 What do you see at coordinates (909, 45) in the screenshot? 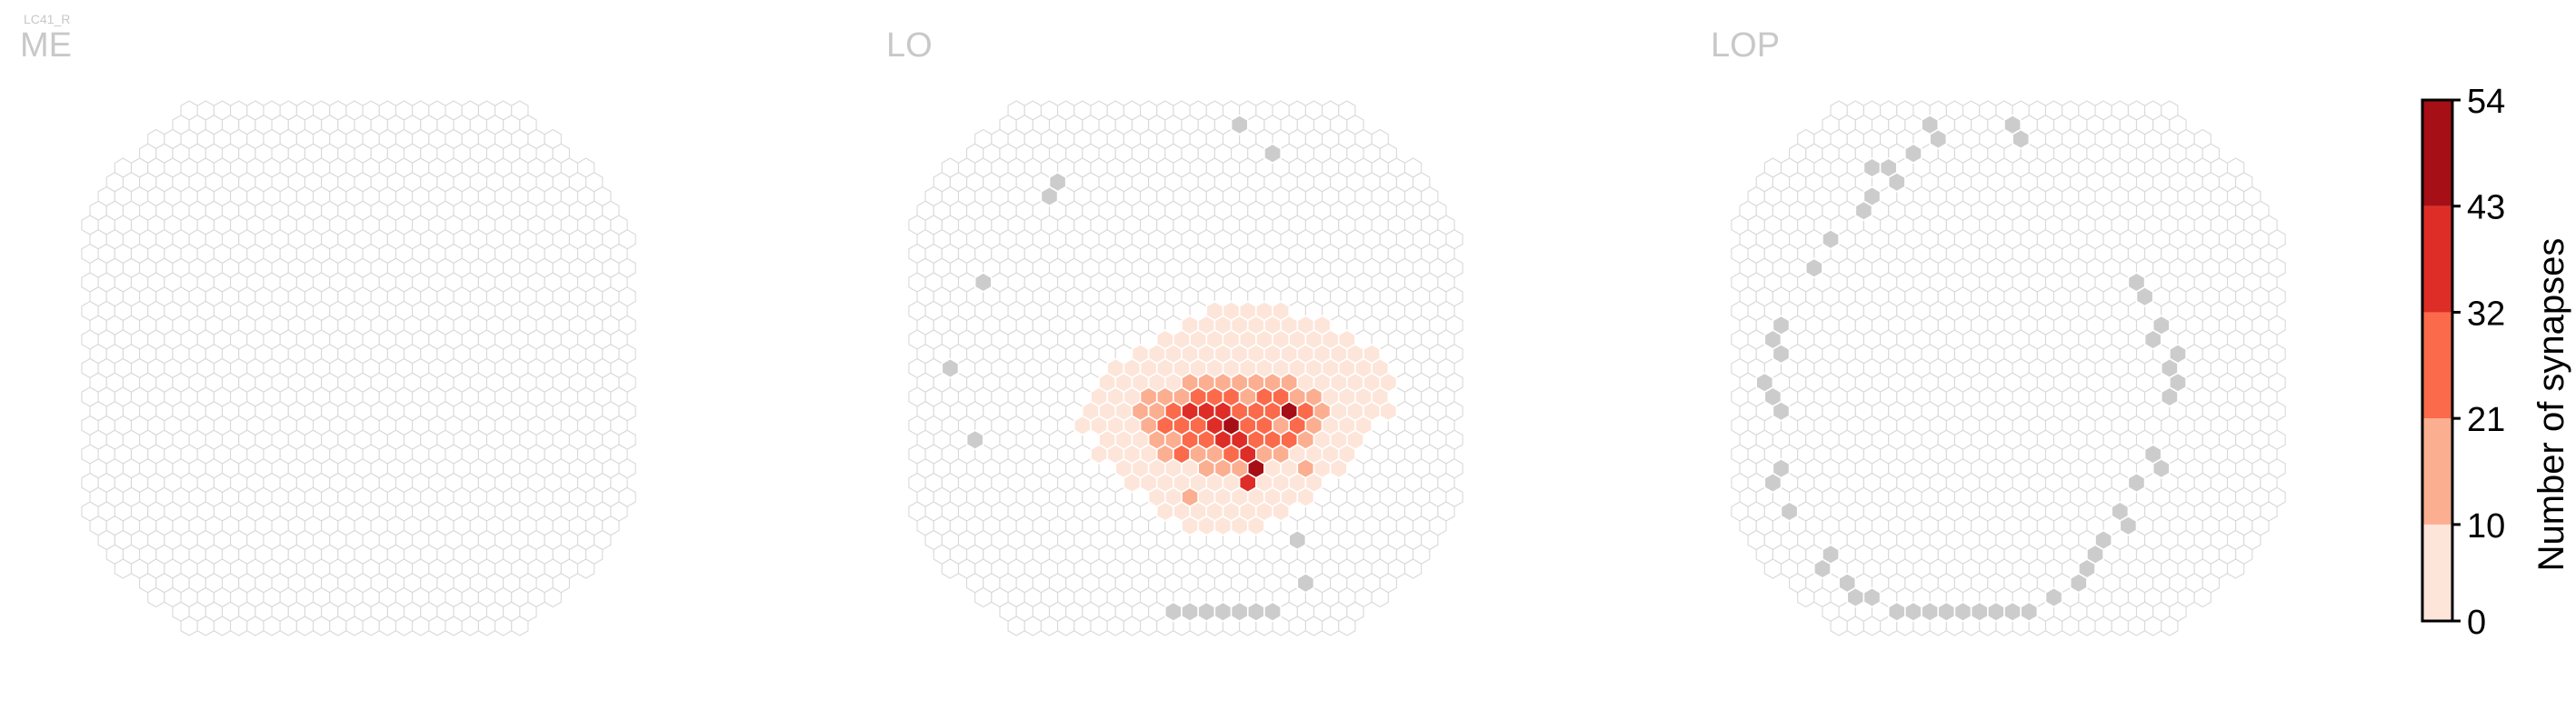
I see `panel-title: LO` at bounding box center [909, 45].